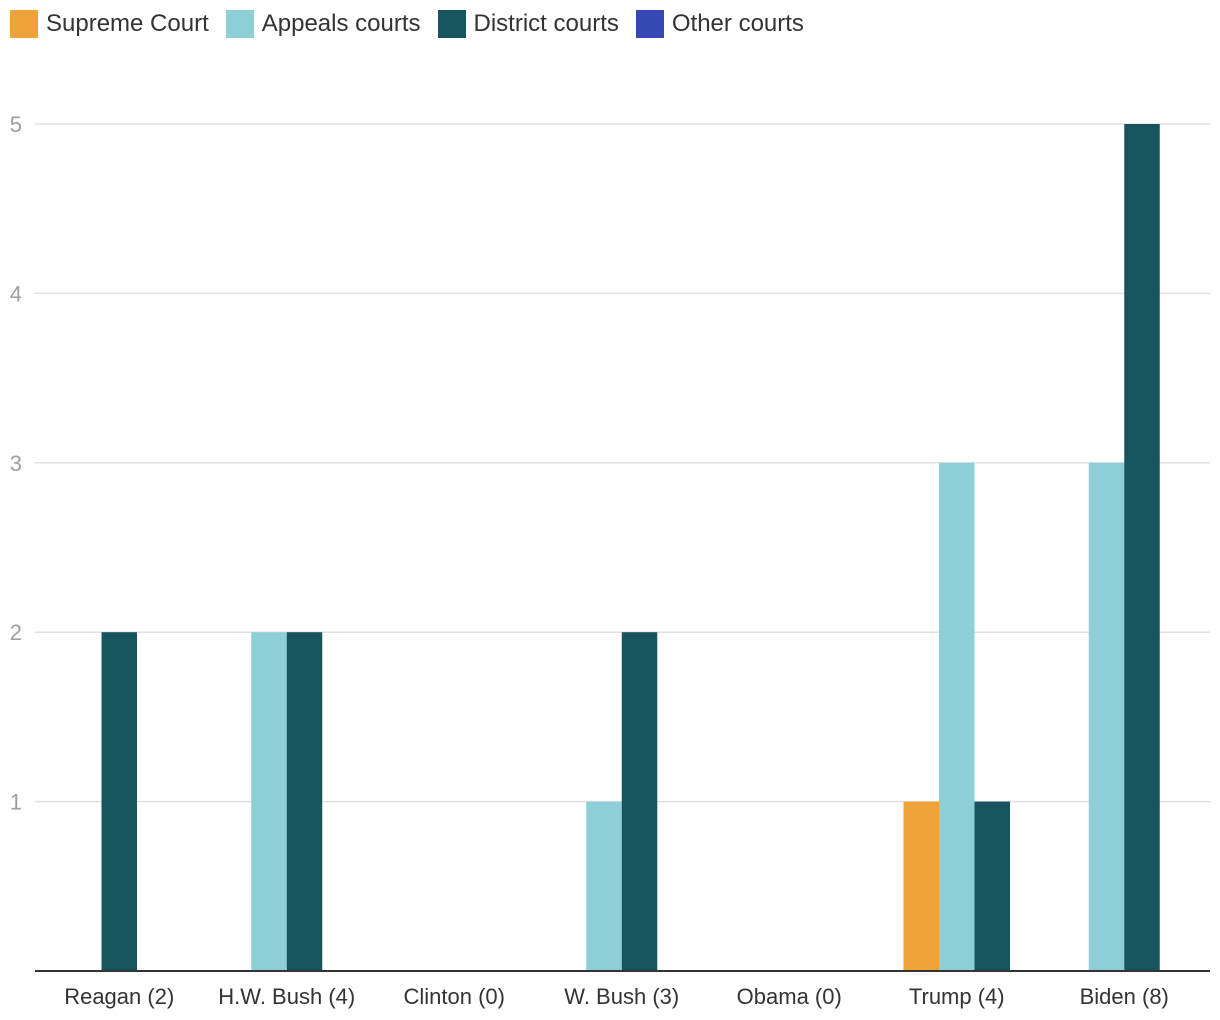  I want to click on y-tick-label: 5, so click(16, 124).